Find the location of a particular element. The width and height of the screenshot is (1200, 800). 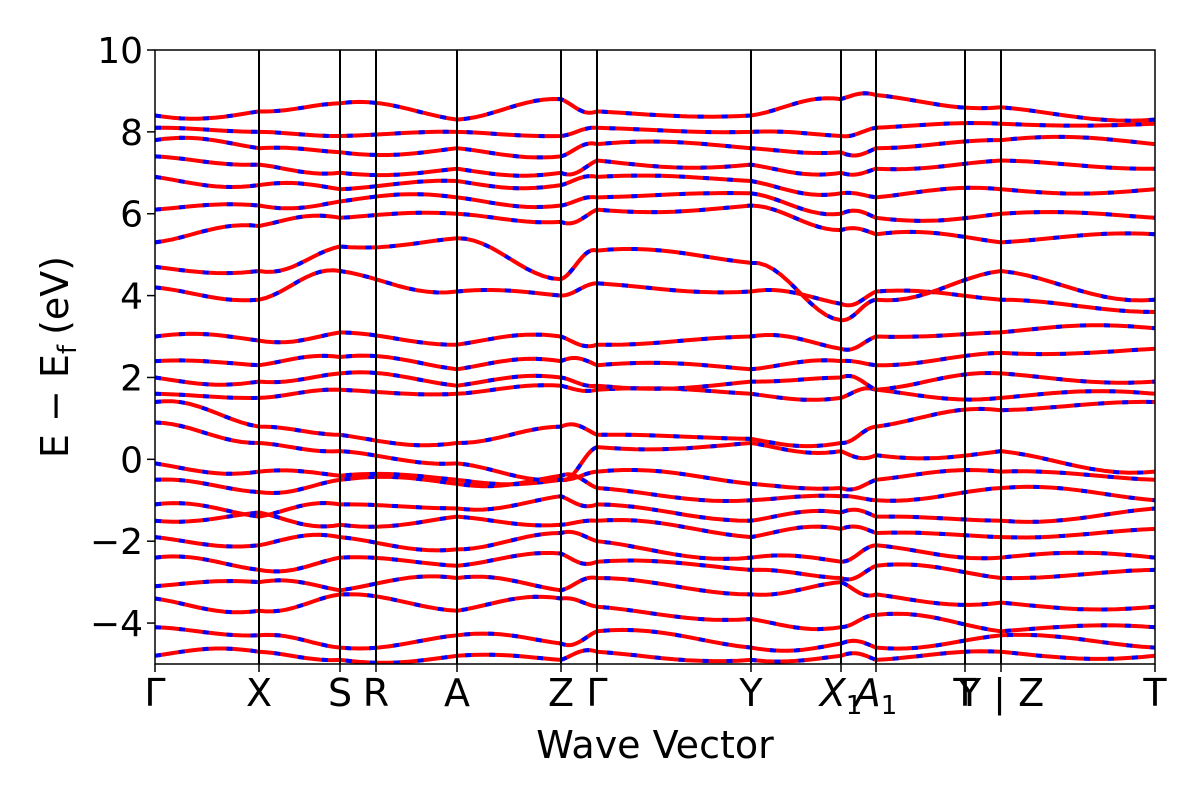

y-axis-label: E − Ef (eV) is located at coordinates (58, 357).